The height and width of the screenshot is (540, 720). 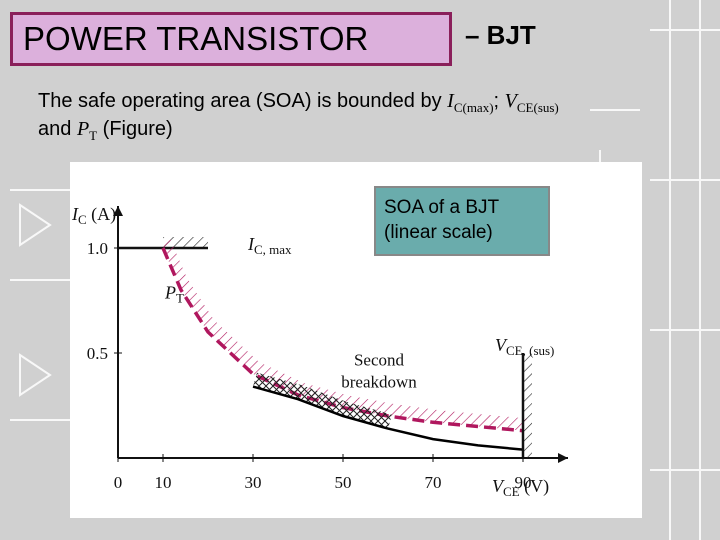 I want to click on slide-title: POWER TRANSISTOR, so click(x=196, y=38).